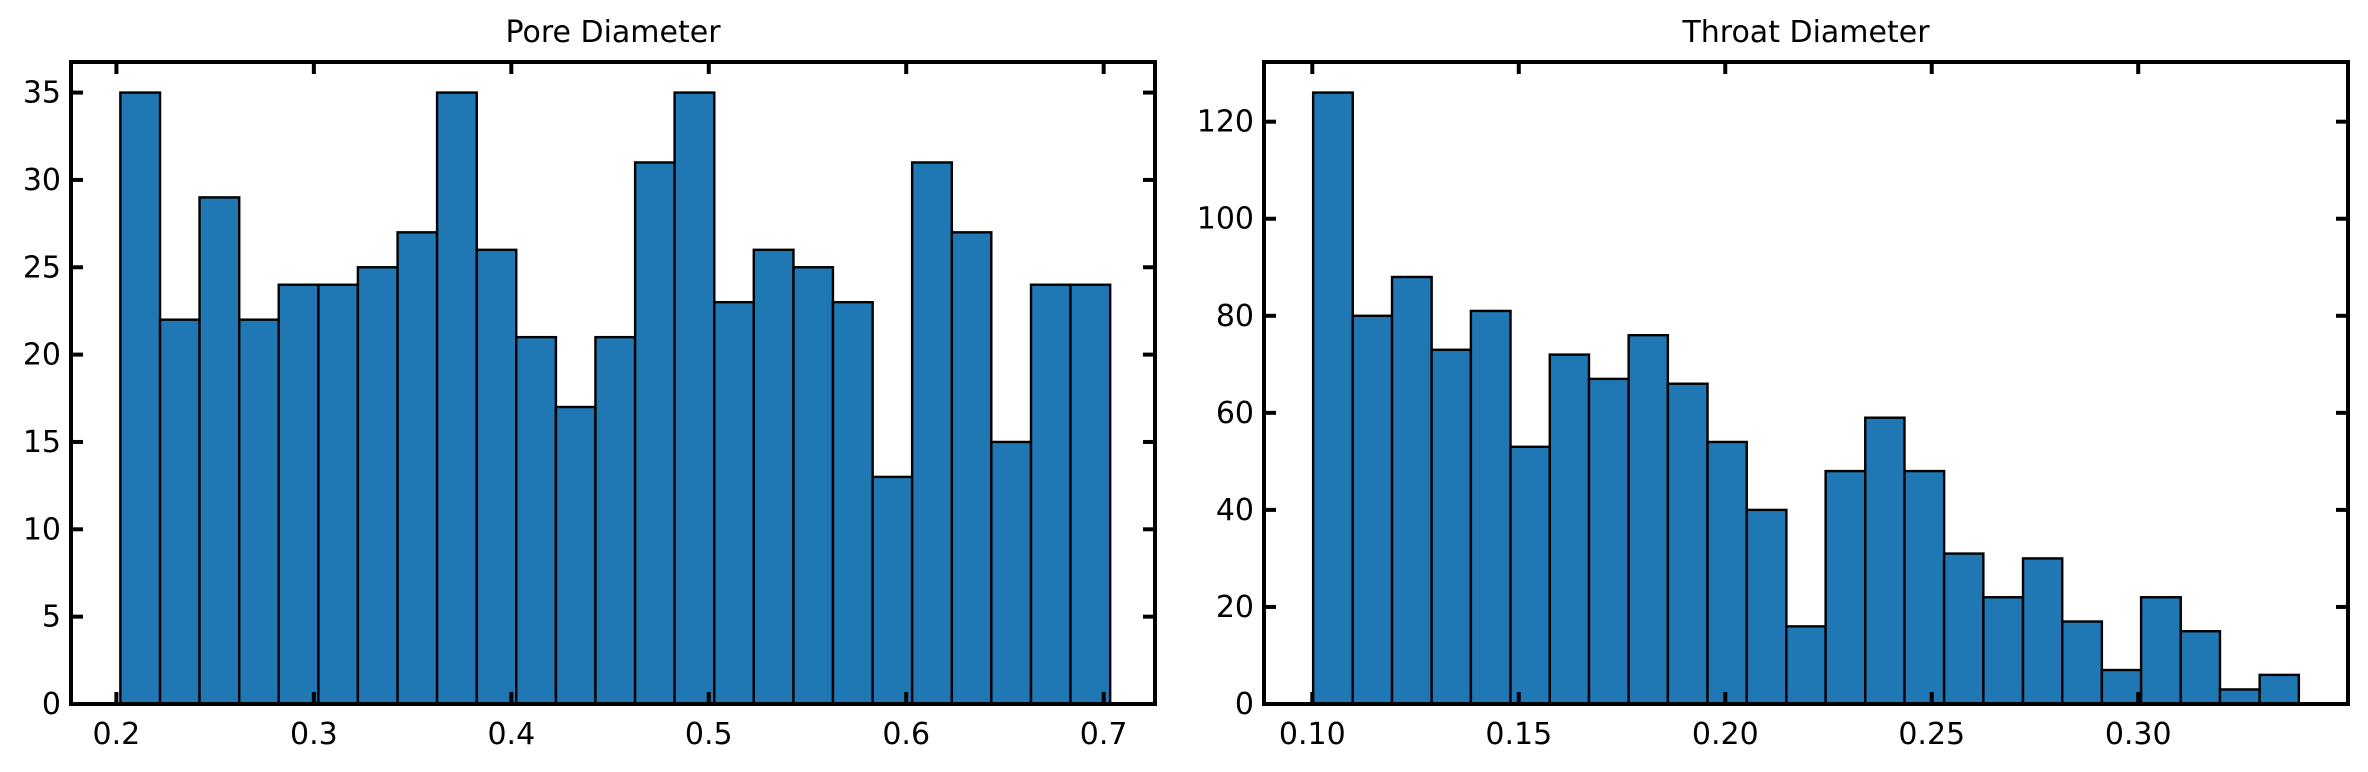 This screenshot has height=772, width=2368. Describe the element at coordinates (906, 734) in the screenshot. I see `pore-x-tick-label: 0.6` at that location.